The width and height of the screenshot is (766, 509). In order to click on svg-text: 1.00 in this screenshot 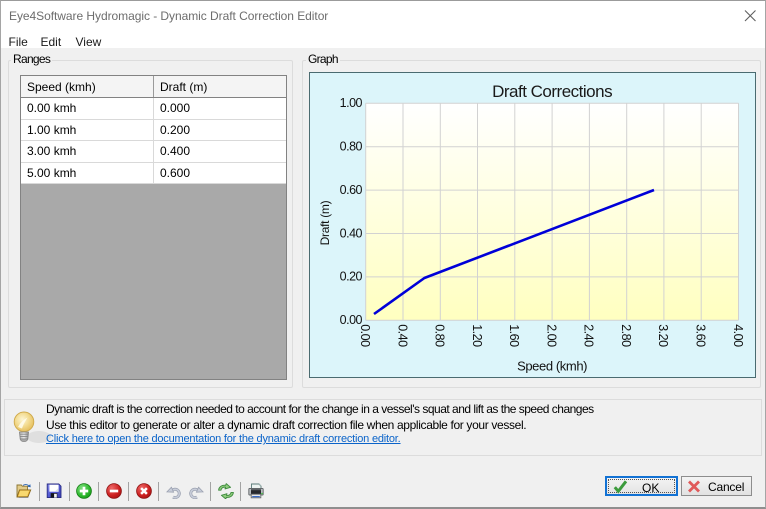, I will do `click(351, 103)`.